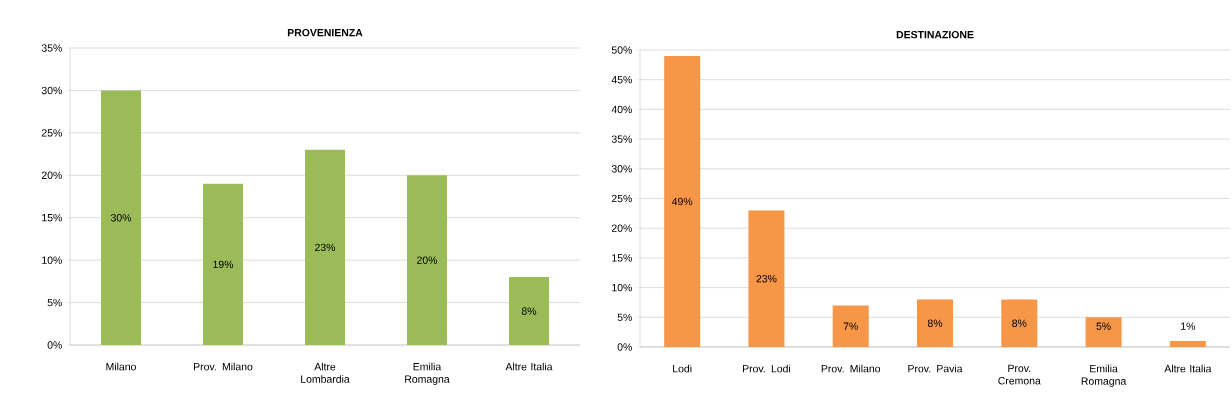  Describe the element at coordinates (766, 368) in the screenshot. I see `x-tick-label: Prov. Lodi` at that location.